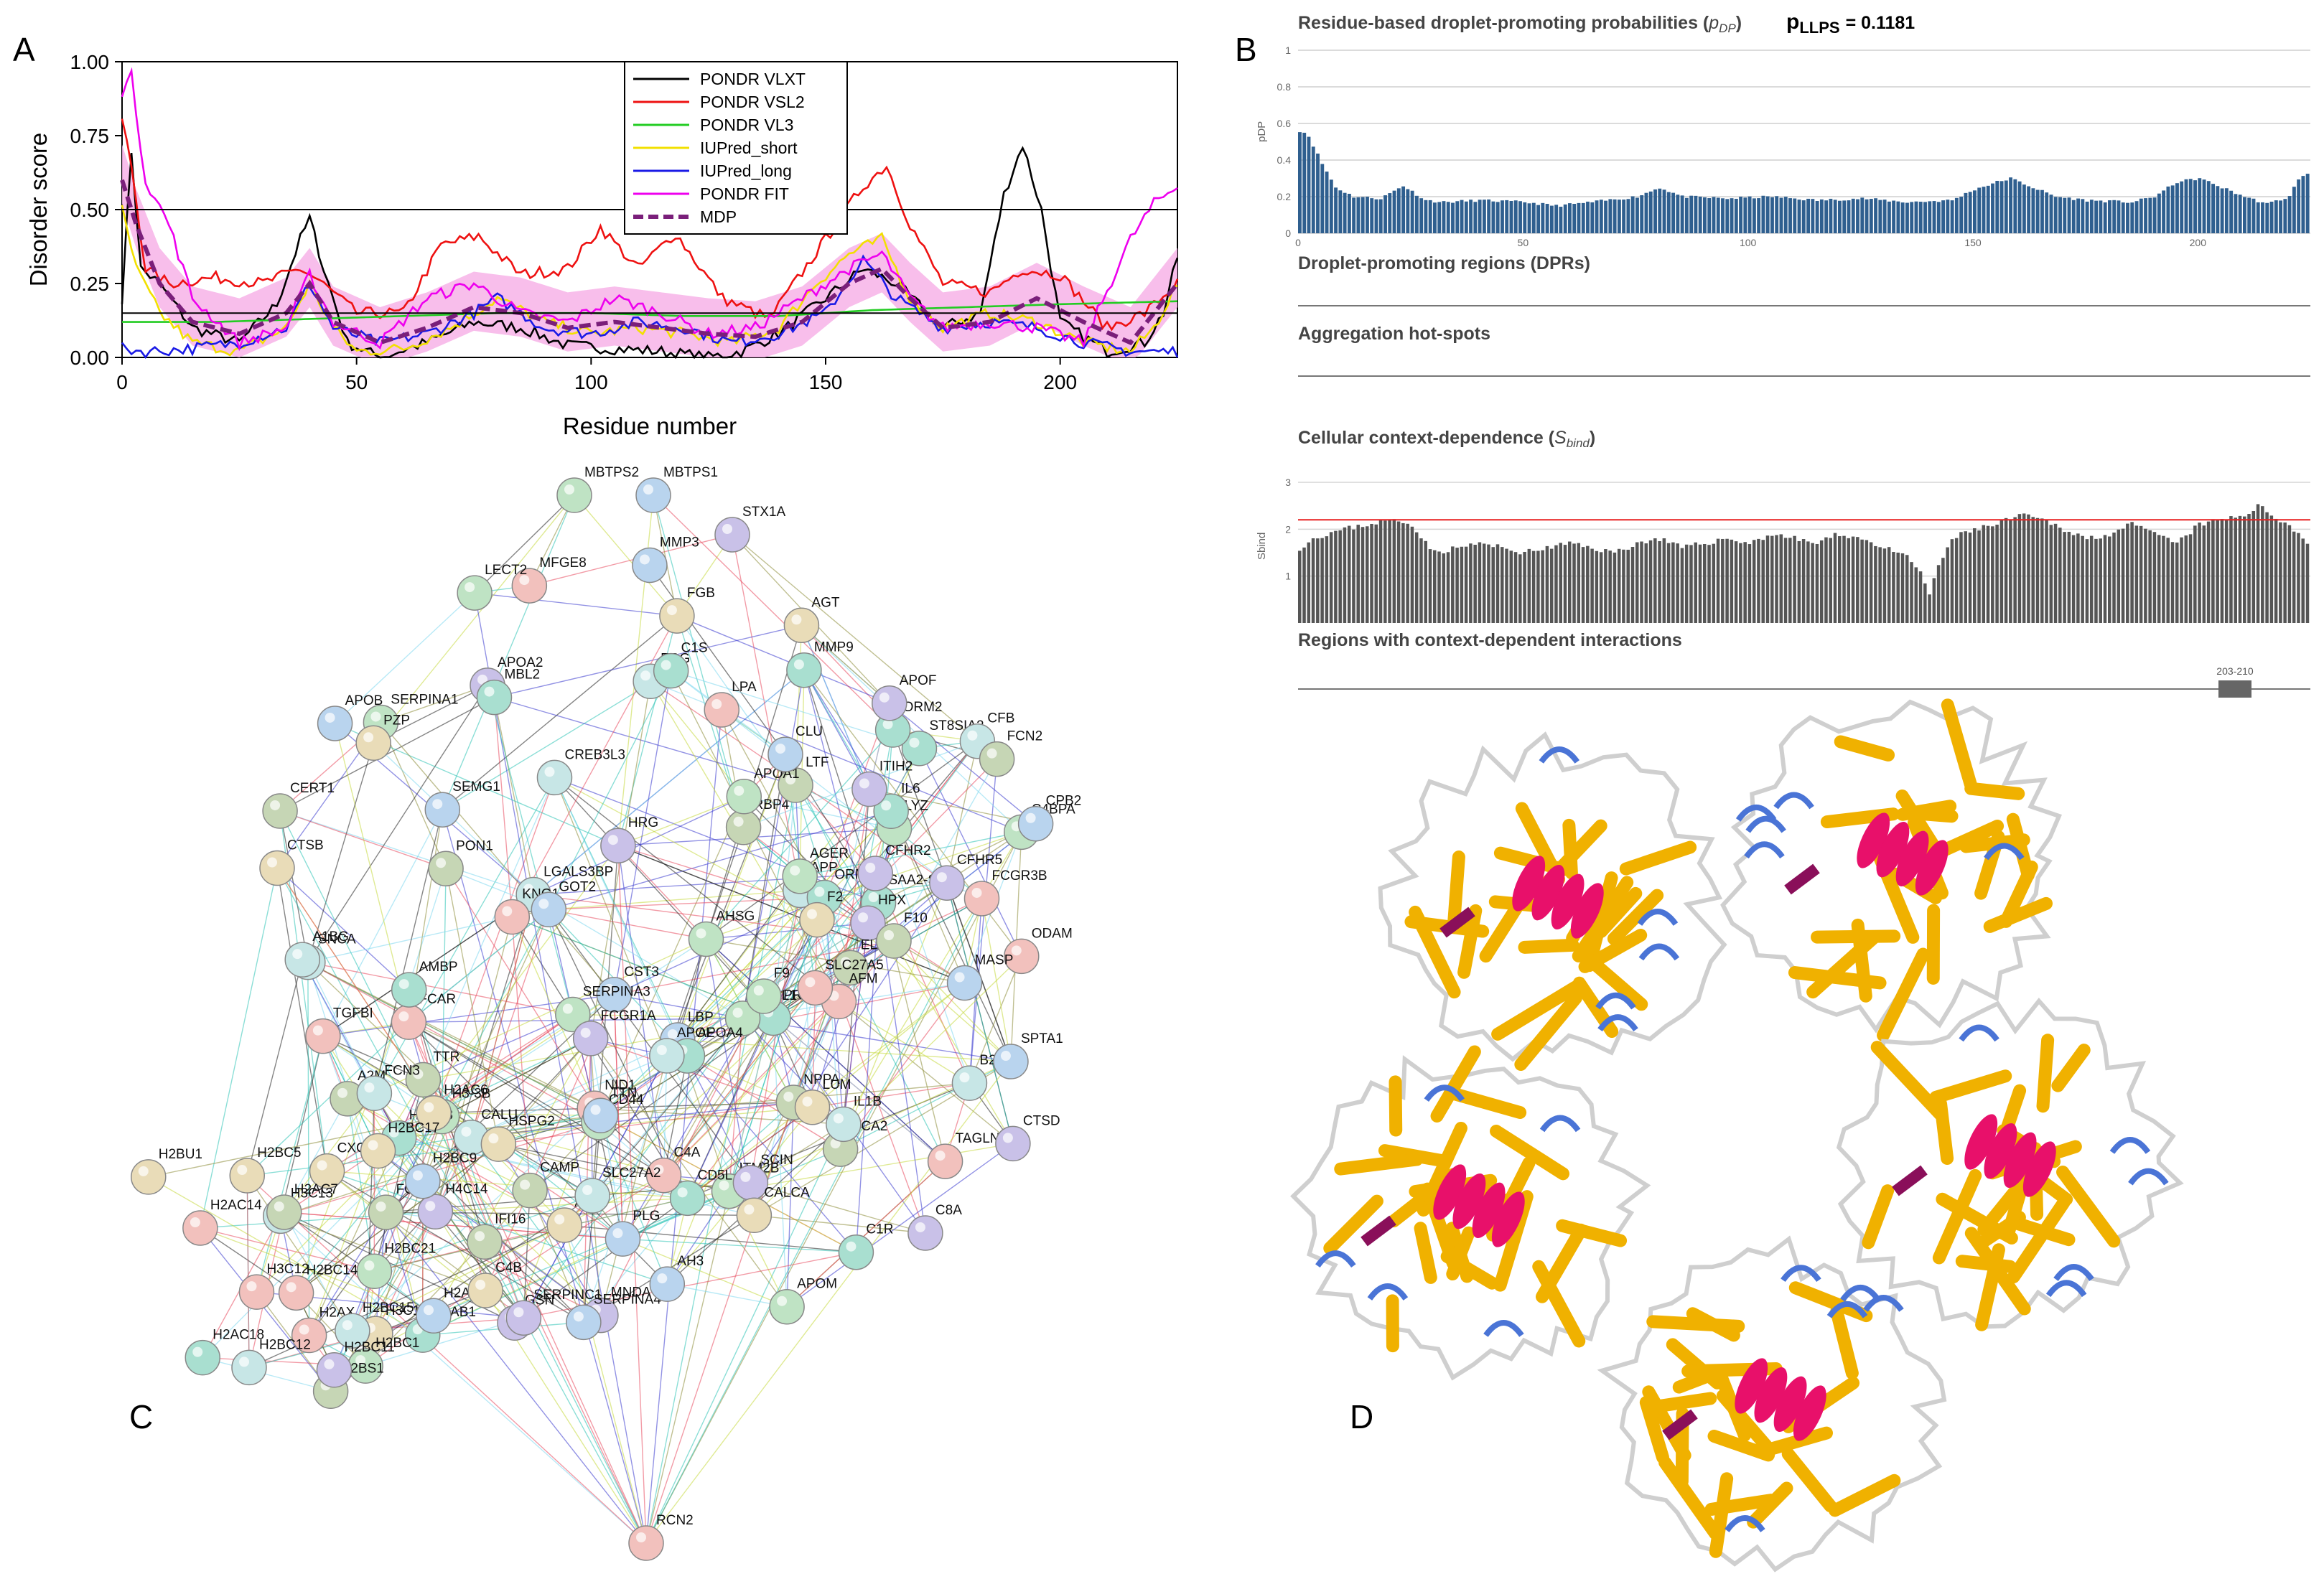 The width and height of the screenshot is (2324, 1579). Describe the element at coordinates (820, 664) in the screenshot. I see `network-node: MMP9` at that location.